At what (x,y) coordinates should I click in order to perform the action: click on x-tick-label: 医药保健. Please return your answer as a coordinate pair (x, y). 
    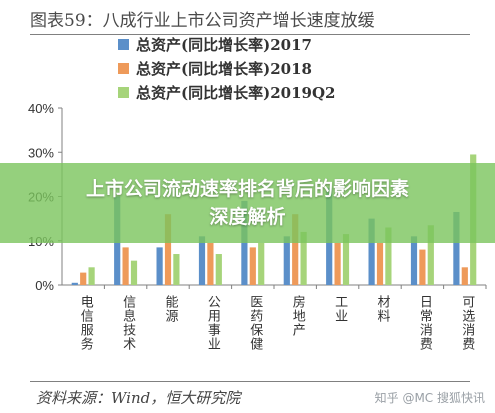
    Looking at the image, I should click on (254, 323).